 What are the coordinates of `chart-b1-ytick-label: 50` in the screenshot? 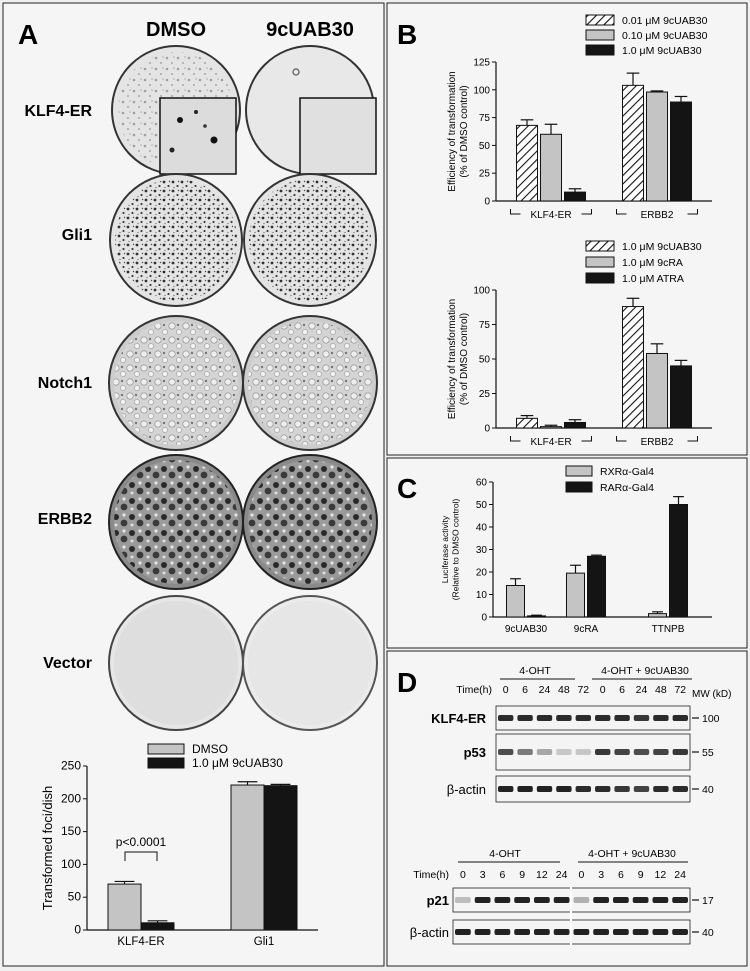 It's located at (485, 146).